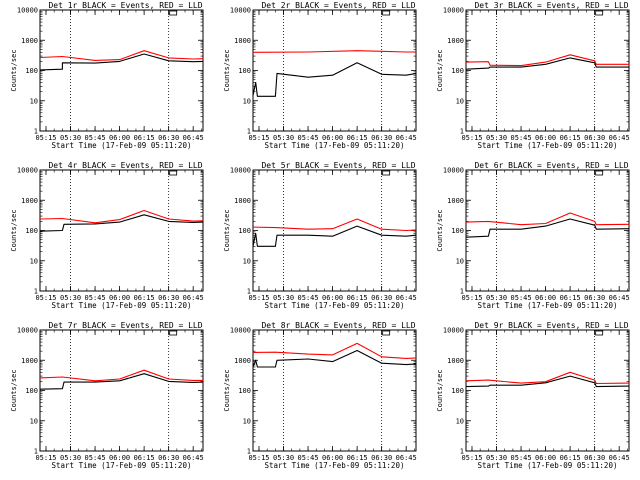 This screenshot has width=640, height=480. I want to click on chart-title: Det 8r BLACK = Events, RED = LLD, so click(338, 325).